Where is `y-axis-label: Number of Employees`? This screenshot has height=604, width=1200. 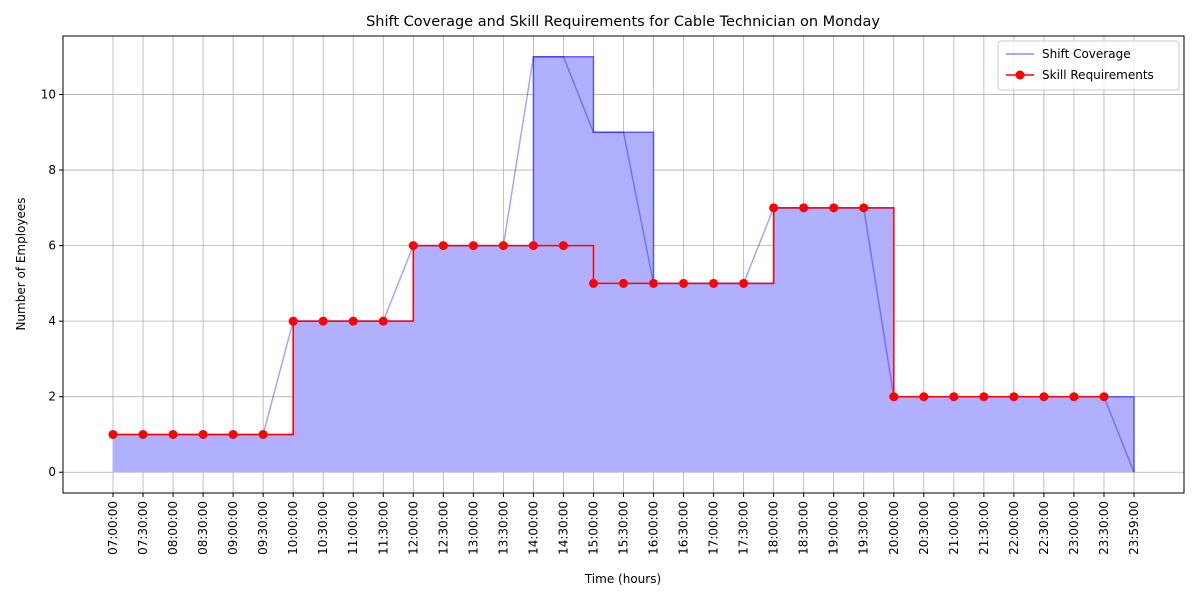
y-axis-label: Number of Employees is located at coordinates (21, 263).